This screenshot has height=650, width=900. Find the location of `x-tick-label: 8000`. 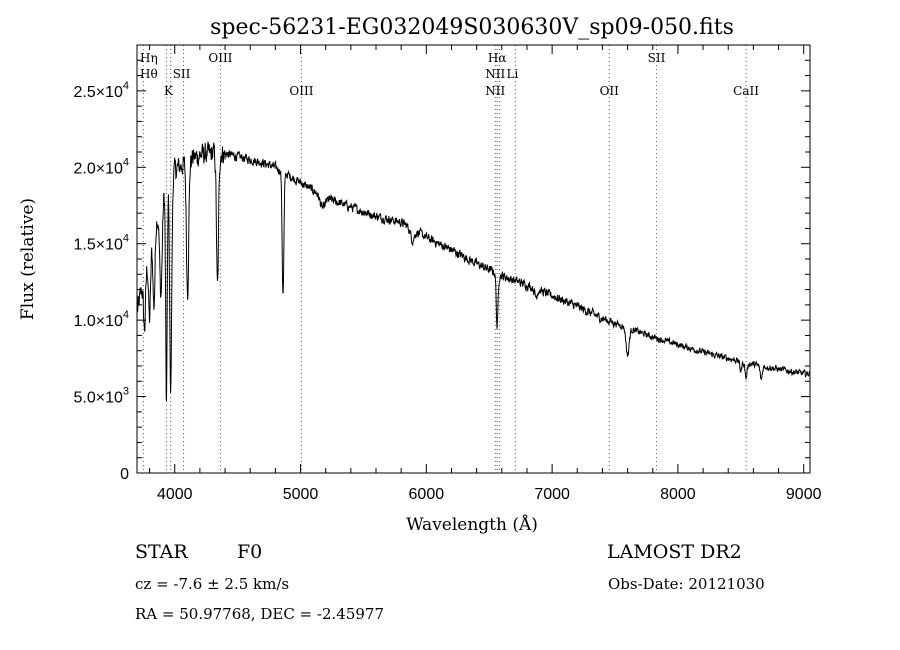

x-tick-label: 8000 is located at coordinates (678, 494).